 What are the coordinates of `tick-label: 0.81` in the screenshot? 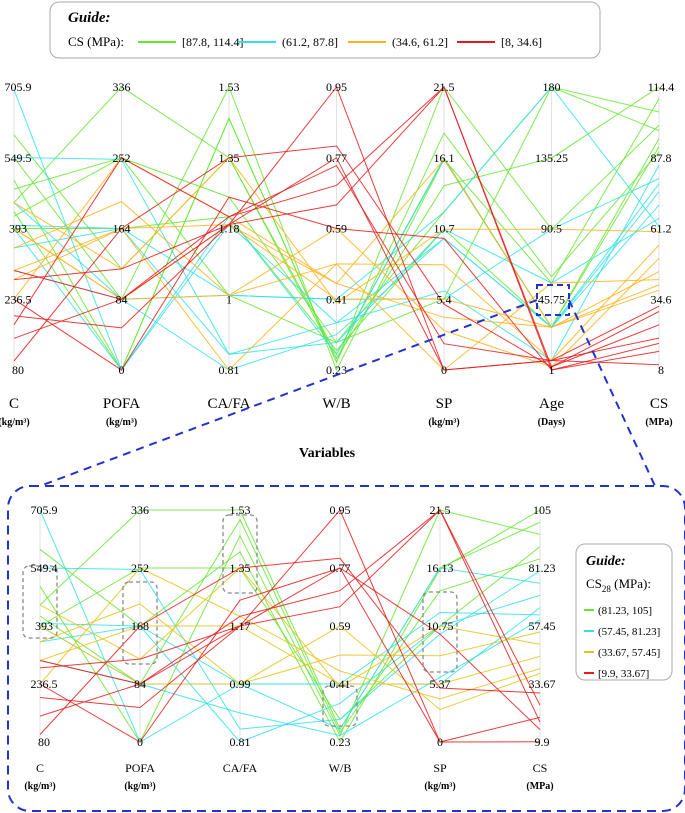 It's located at (229, 370).